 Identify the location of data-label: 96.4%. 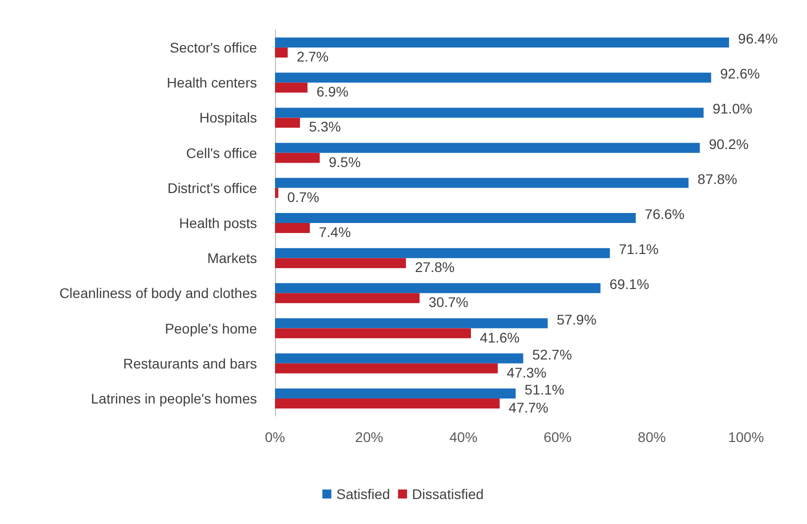
(758, 38).